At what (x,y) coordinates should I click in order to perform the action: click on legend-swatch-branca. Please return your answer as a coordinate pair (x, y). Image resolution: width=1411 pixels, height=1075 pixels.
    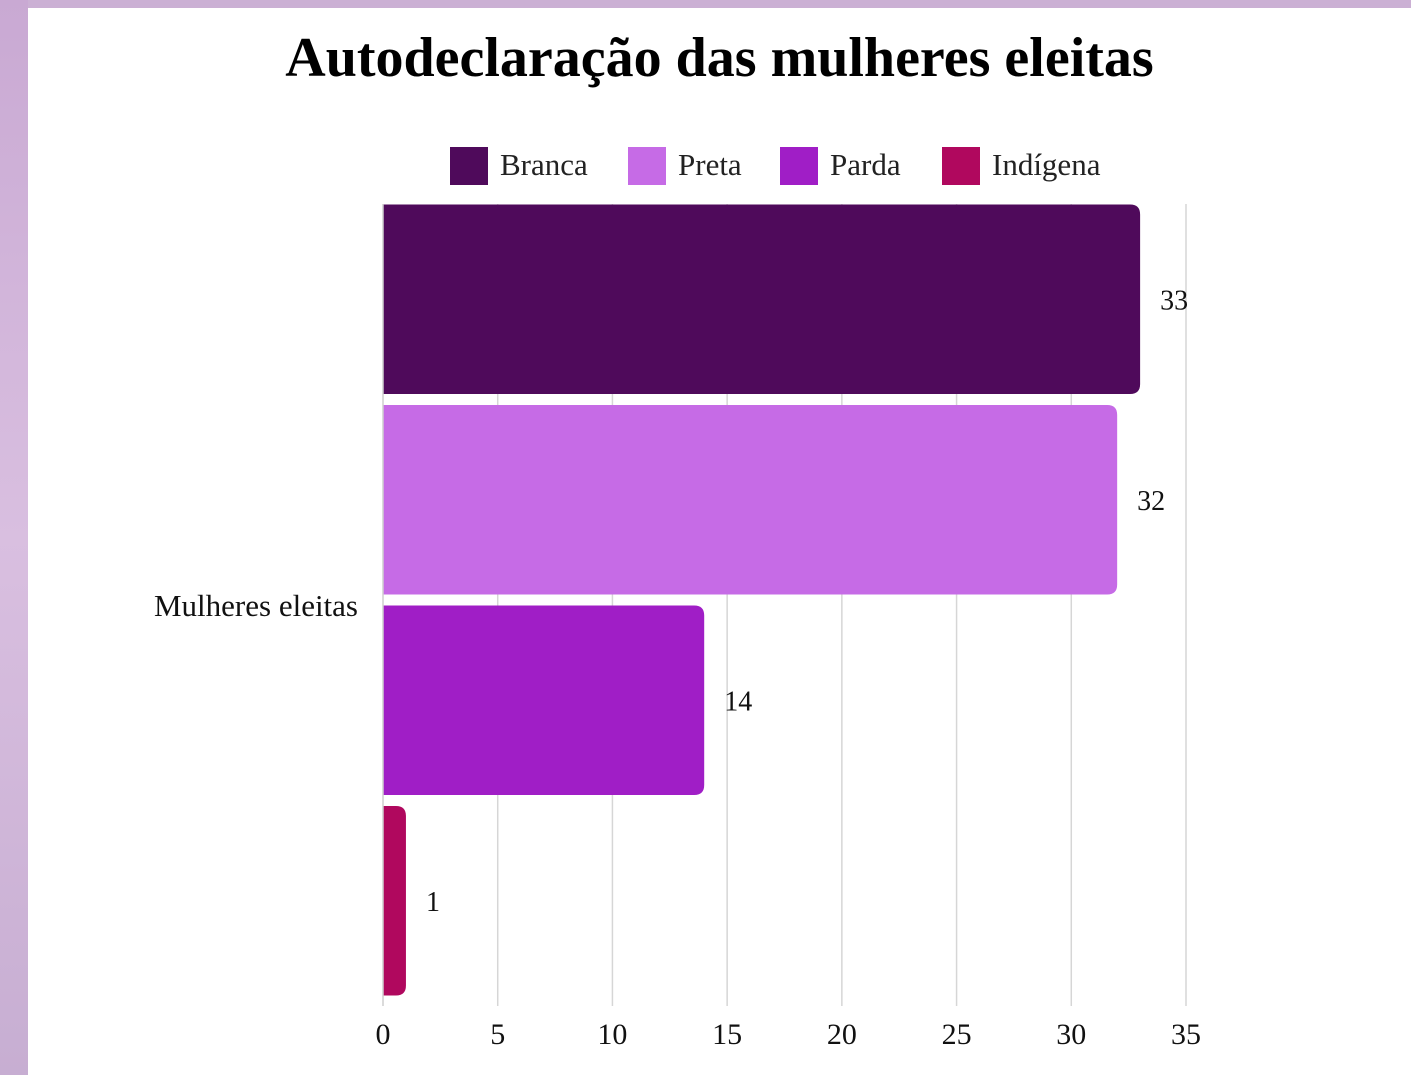
    Looking at the image, I should click on (469, 166).